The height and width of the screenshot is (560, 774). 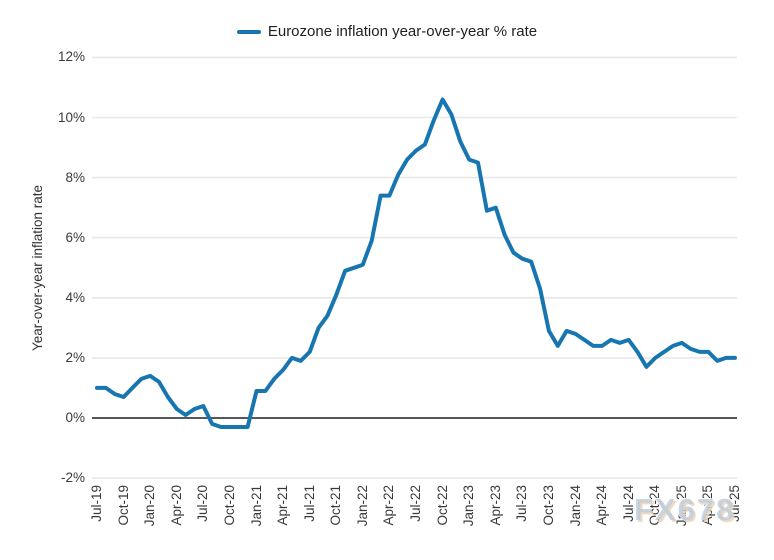 What do you see at coordinates (75, 237) in the screenshot?
I see `y-tick-label: 6%` at bounding box center [75, 237].